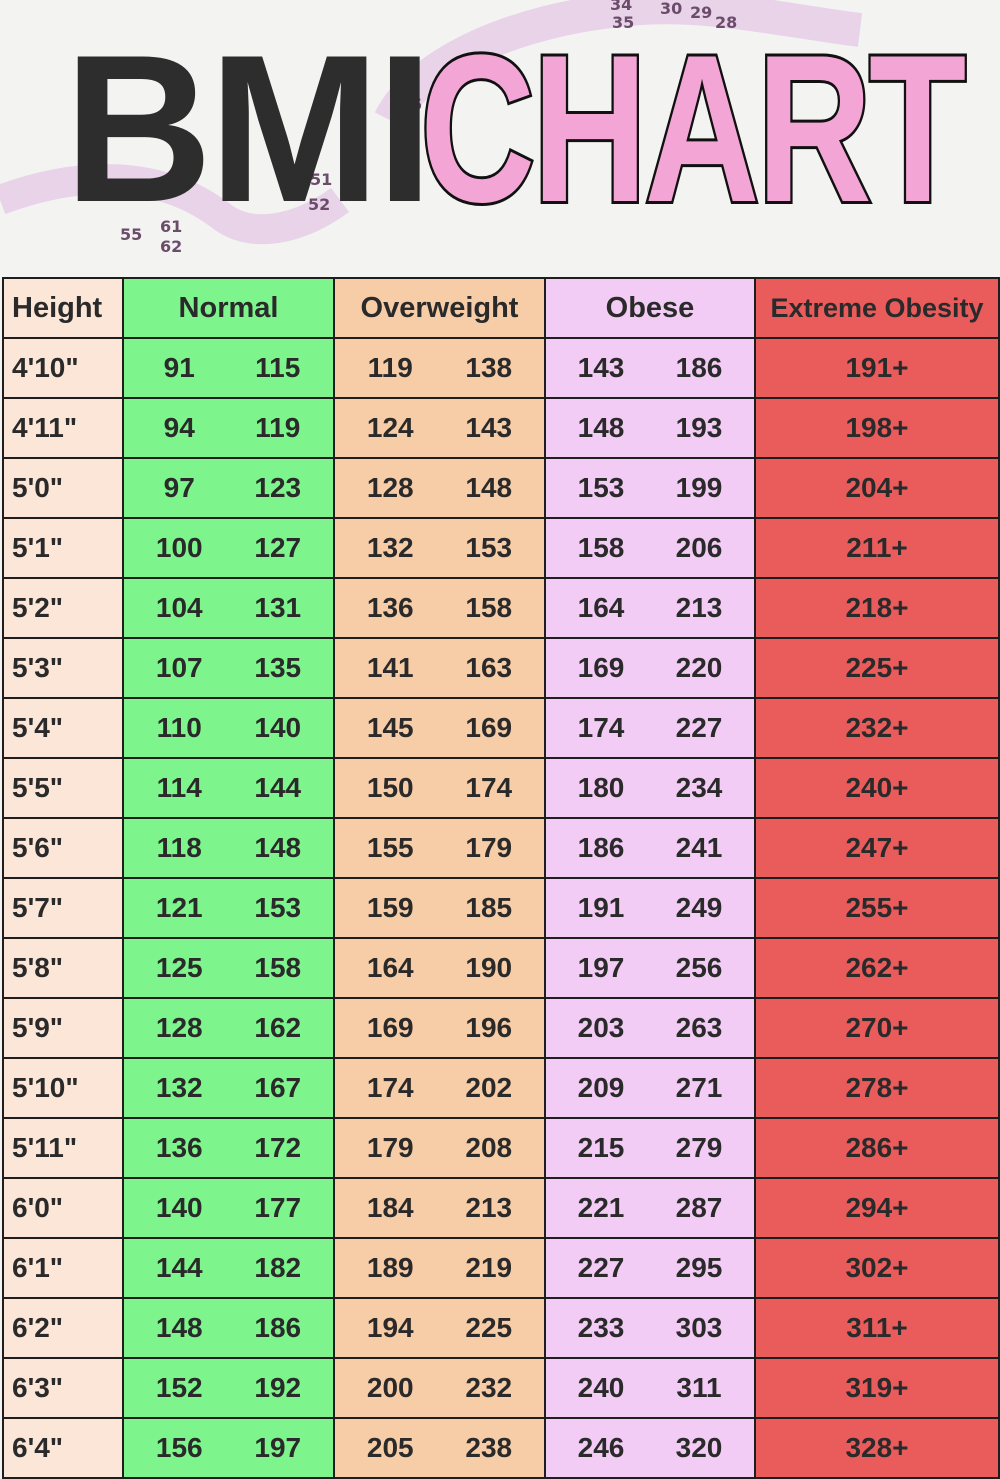 The width and height of the screenshot is (1000, 1479). I want to click on overweight-max-value: 196, so click(489, 1027).